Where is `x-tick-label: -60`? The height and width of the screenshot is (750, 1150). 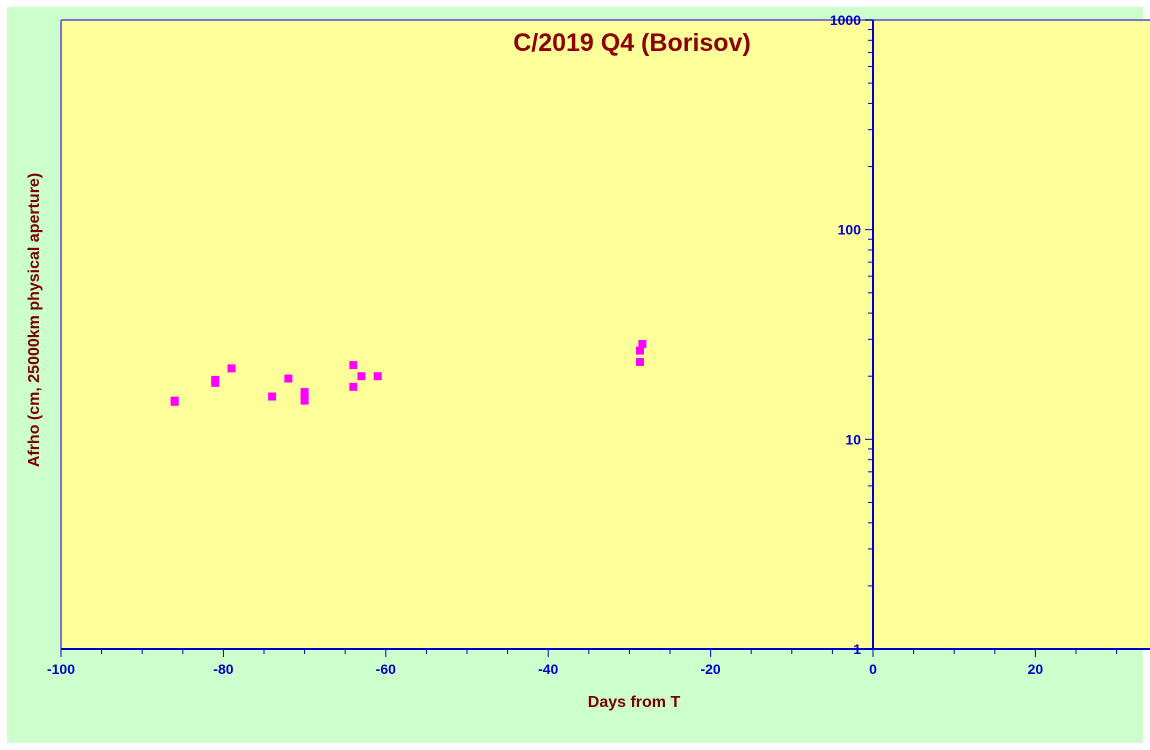
x-tick-label: -60 is located at coordinates (386, 669).